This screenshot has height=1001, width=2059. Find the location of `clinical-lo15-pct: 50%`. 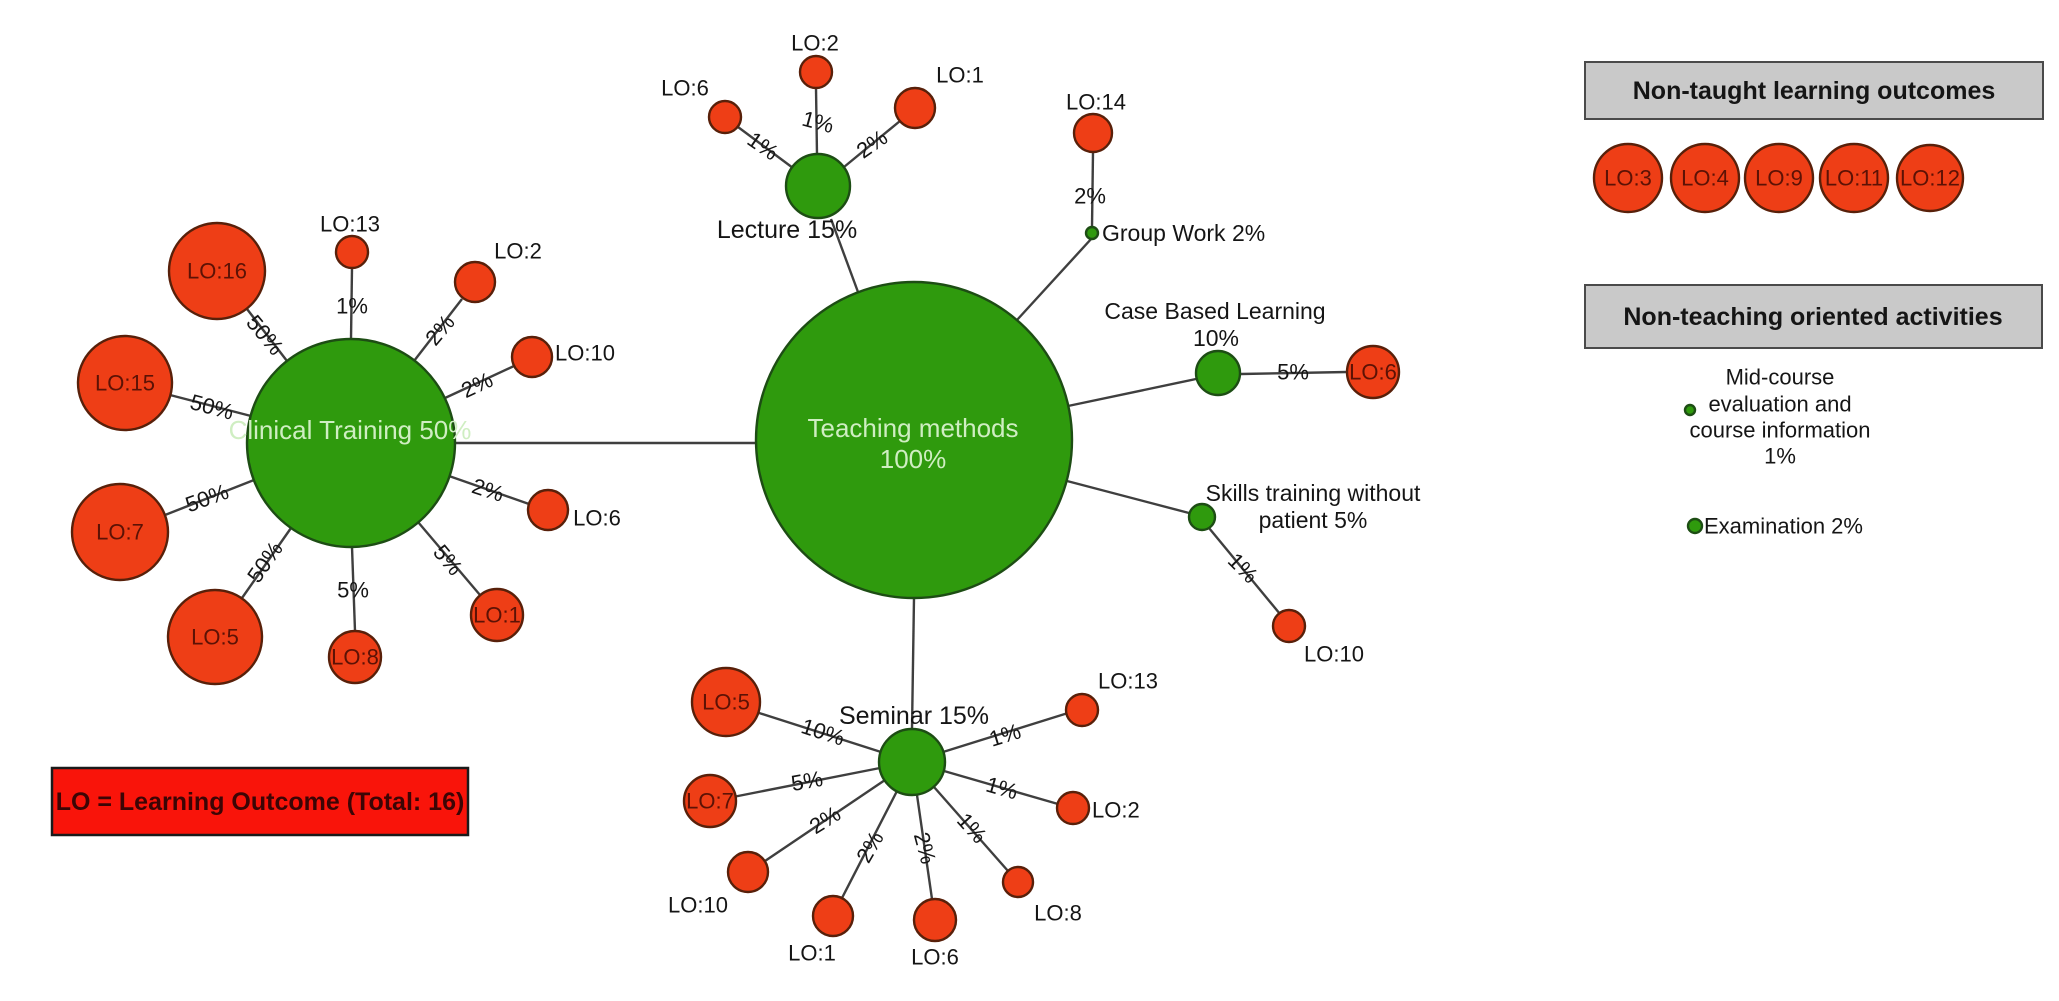

clinical-lo15-pct: 50% is located at coordinates (211, 407).